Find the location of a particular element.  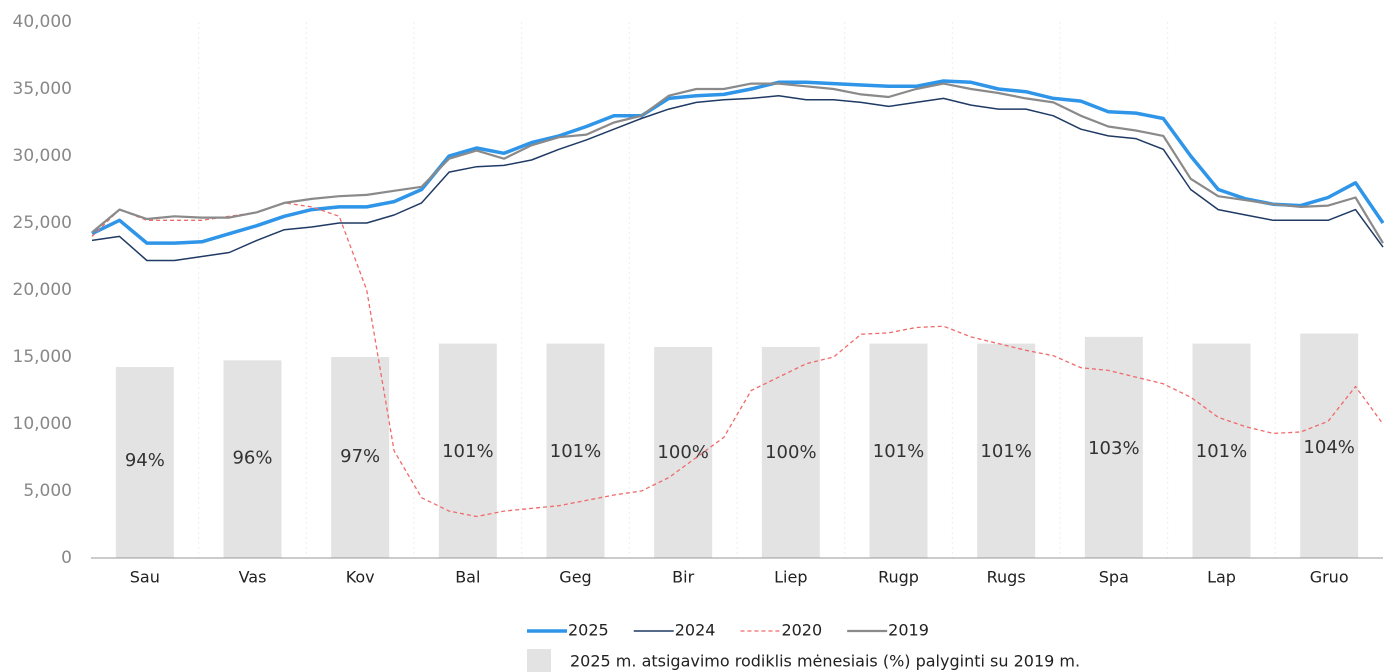

y-tick-label: 20,000 is located at coordinates (42, 290).